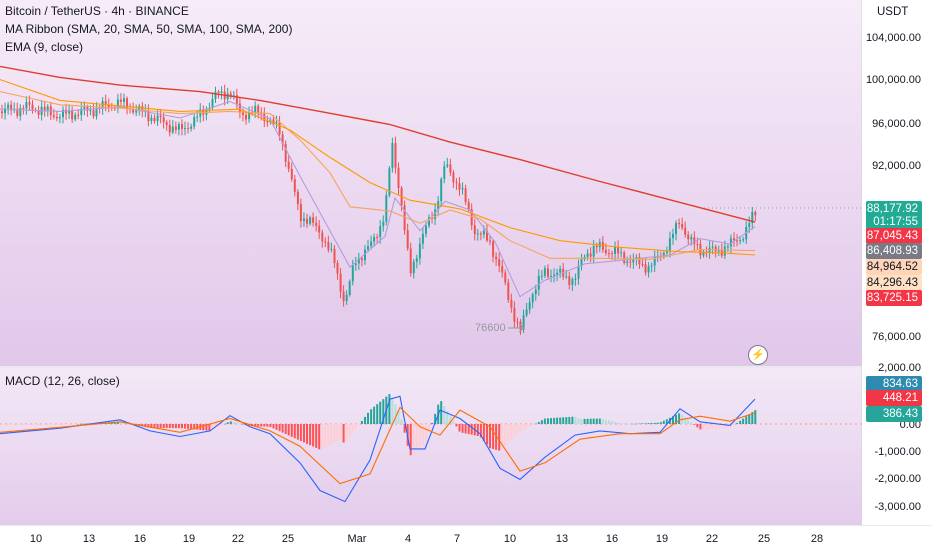 Image resolution: width=932 pixels, height=550 pixels. I want to click on indicator-macd: MACD (12, 26, close), so click(62, 381).